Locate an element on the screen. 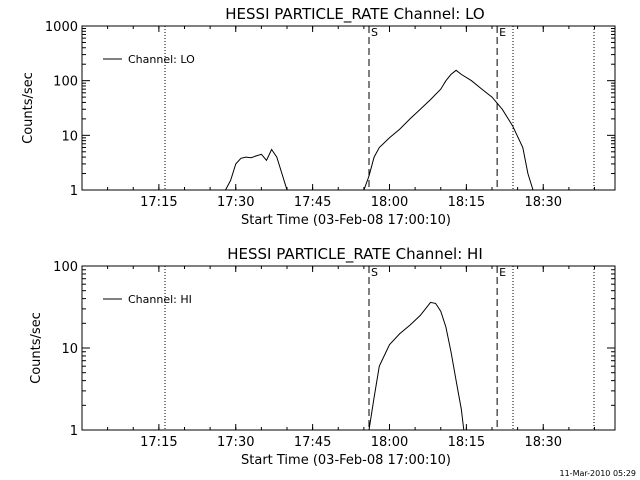 The width and height of the screenshot is (640, 480). y-tick-label: 1000 is located at coordinates (61, 27).